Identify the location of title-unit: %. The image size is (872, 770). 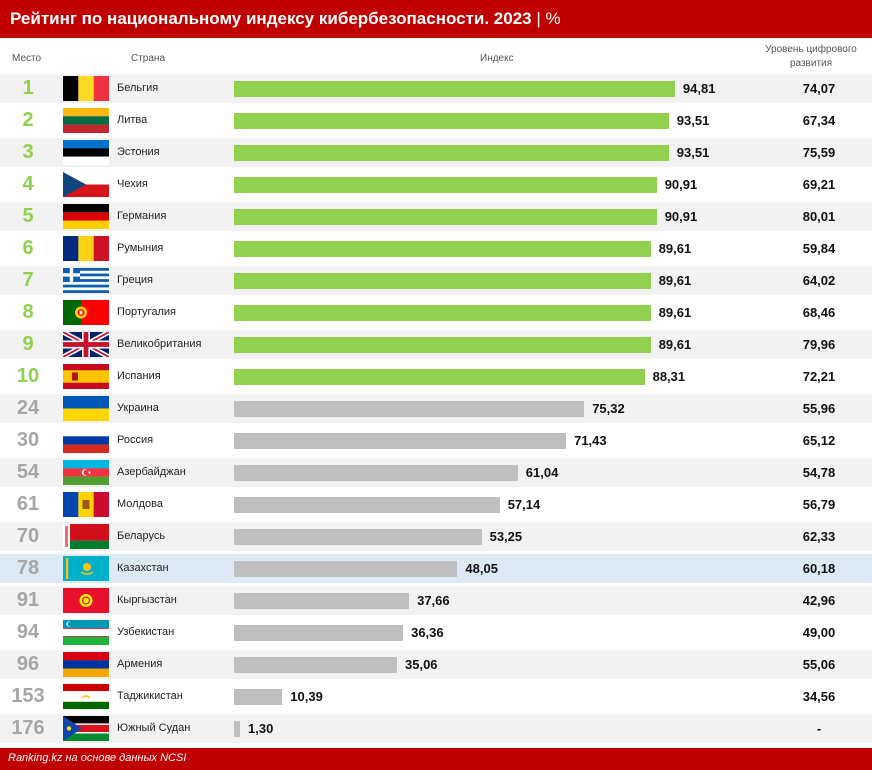
(553, 18).